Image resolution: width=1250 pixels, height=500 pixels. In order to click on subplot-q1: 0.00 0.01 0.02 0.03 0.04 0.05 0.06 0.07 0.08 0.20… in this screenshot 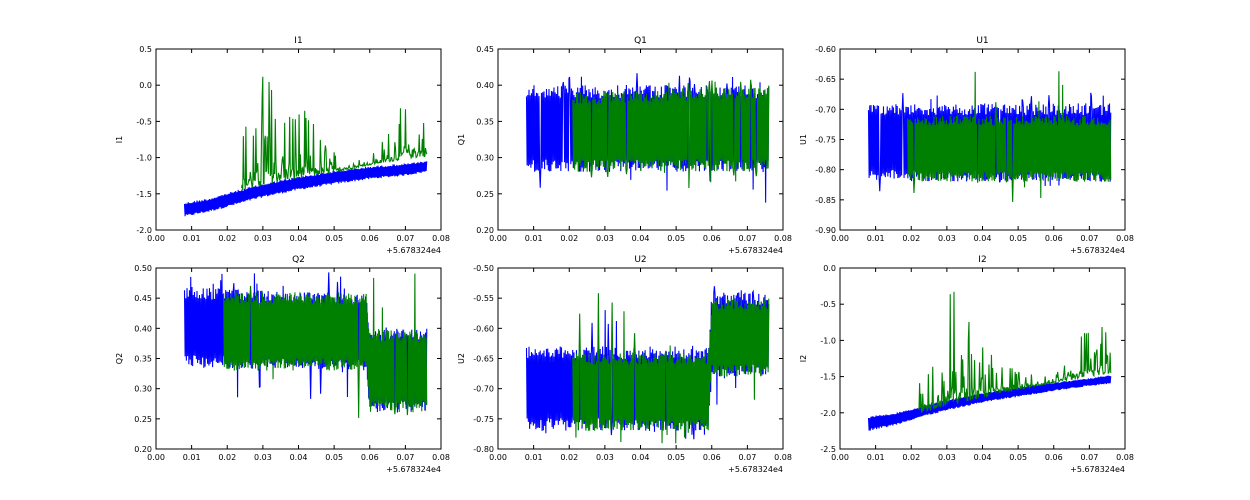, I will do `click(624, 145)`.